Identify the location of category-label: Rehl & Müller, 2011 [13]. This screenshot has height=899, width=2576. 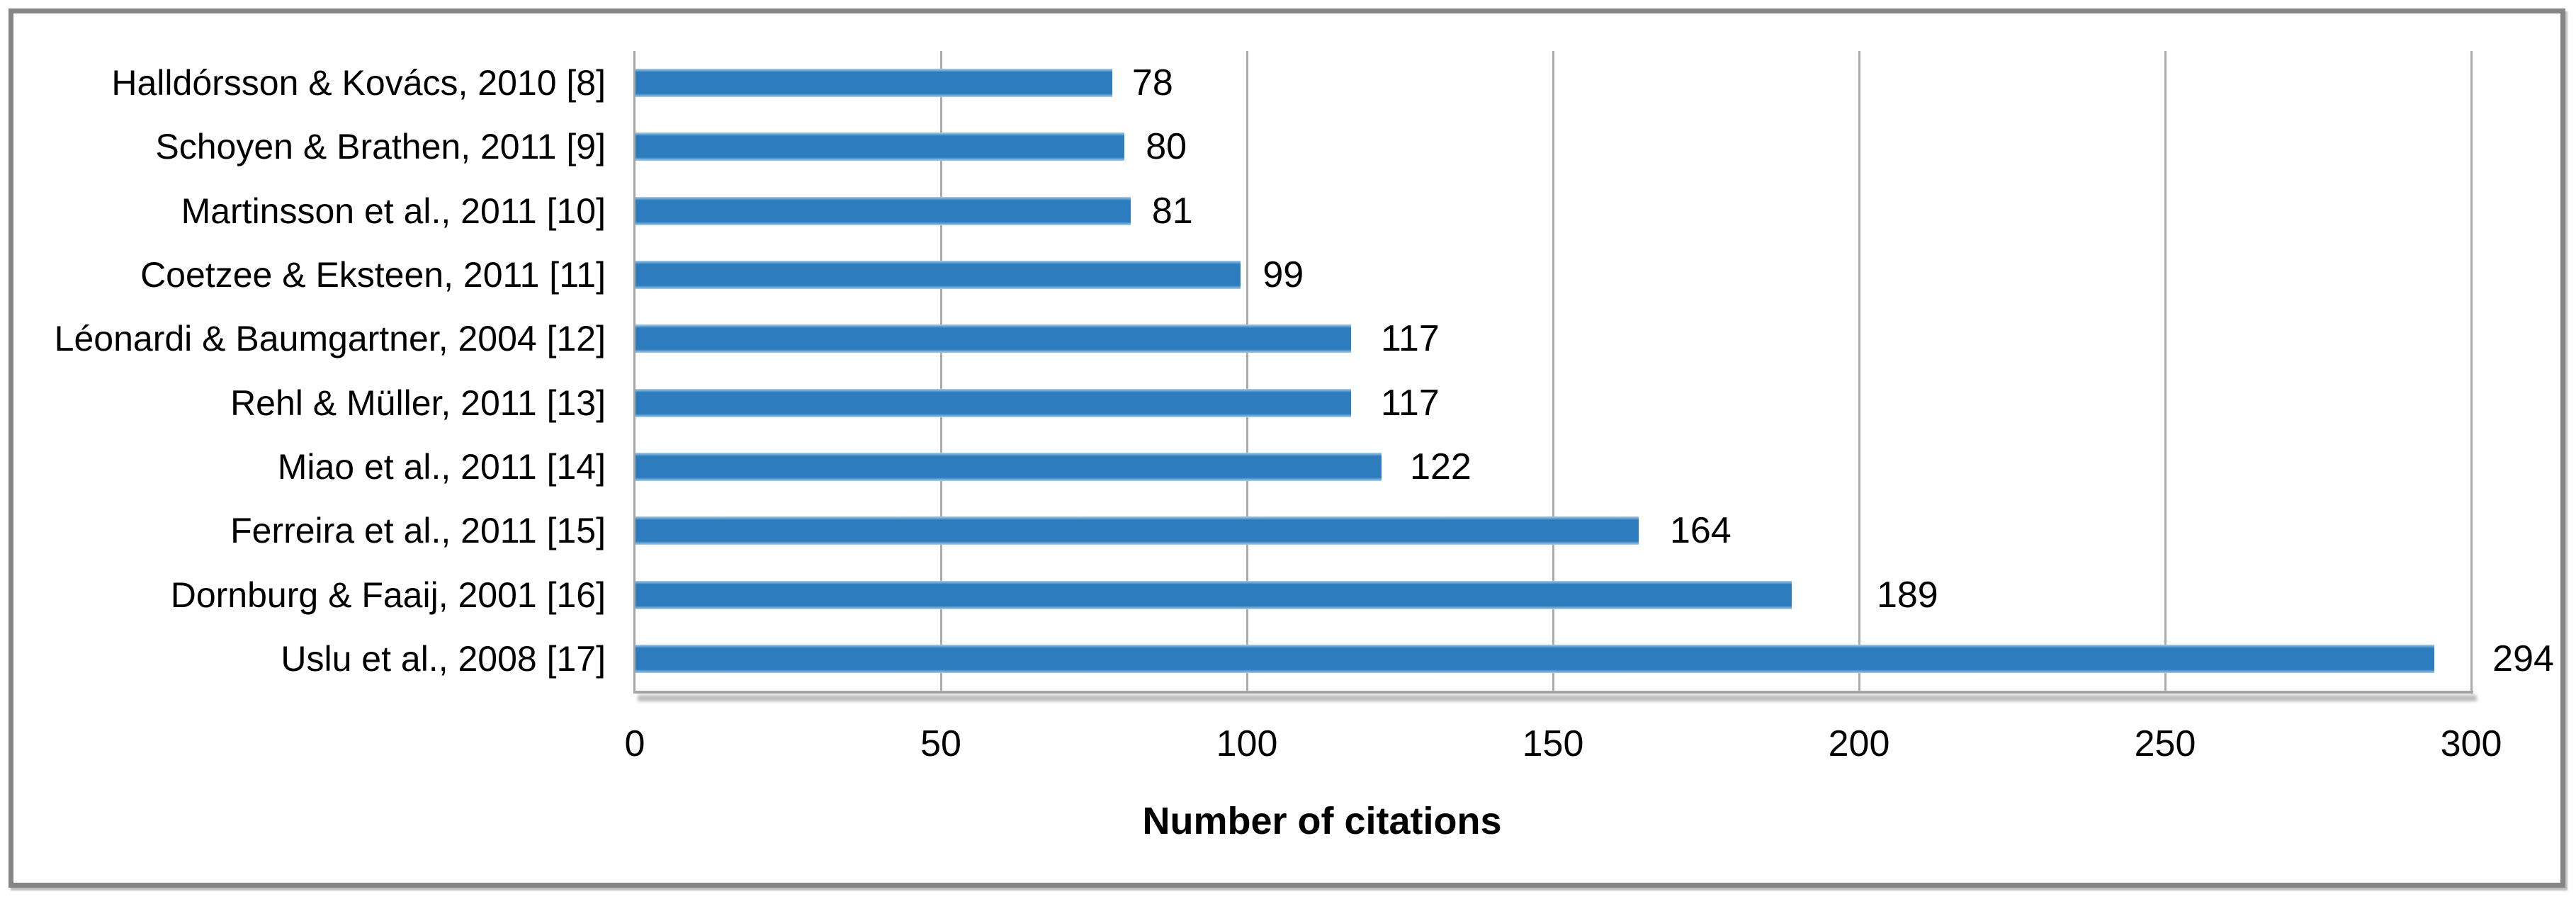
(418, 403).